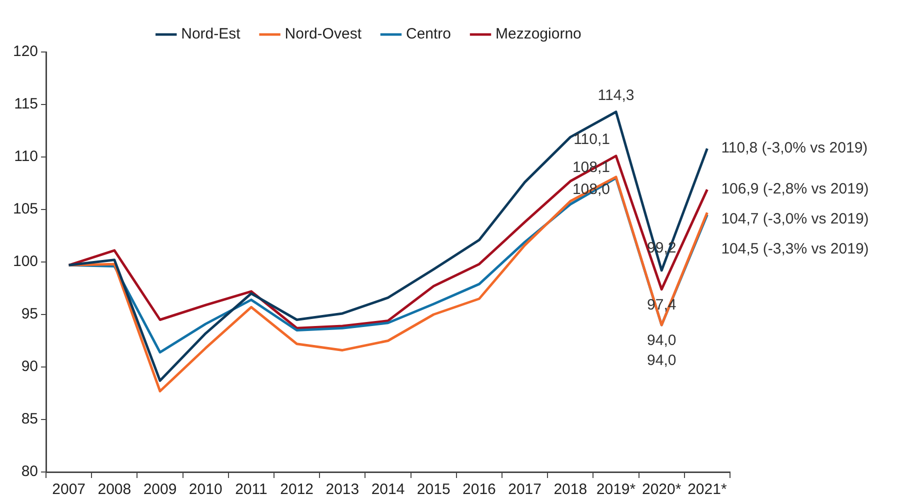 The height and width of the screenshot is (502, 905). What do you see at coordinates (69, 489) in the screenshot?
I see `x-tick-label: 2007` at bounding box center [69, 489].